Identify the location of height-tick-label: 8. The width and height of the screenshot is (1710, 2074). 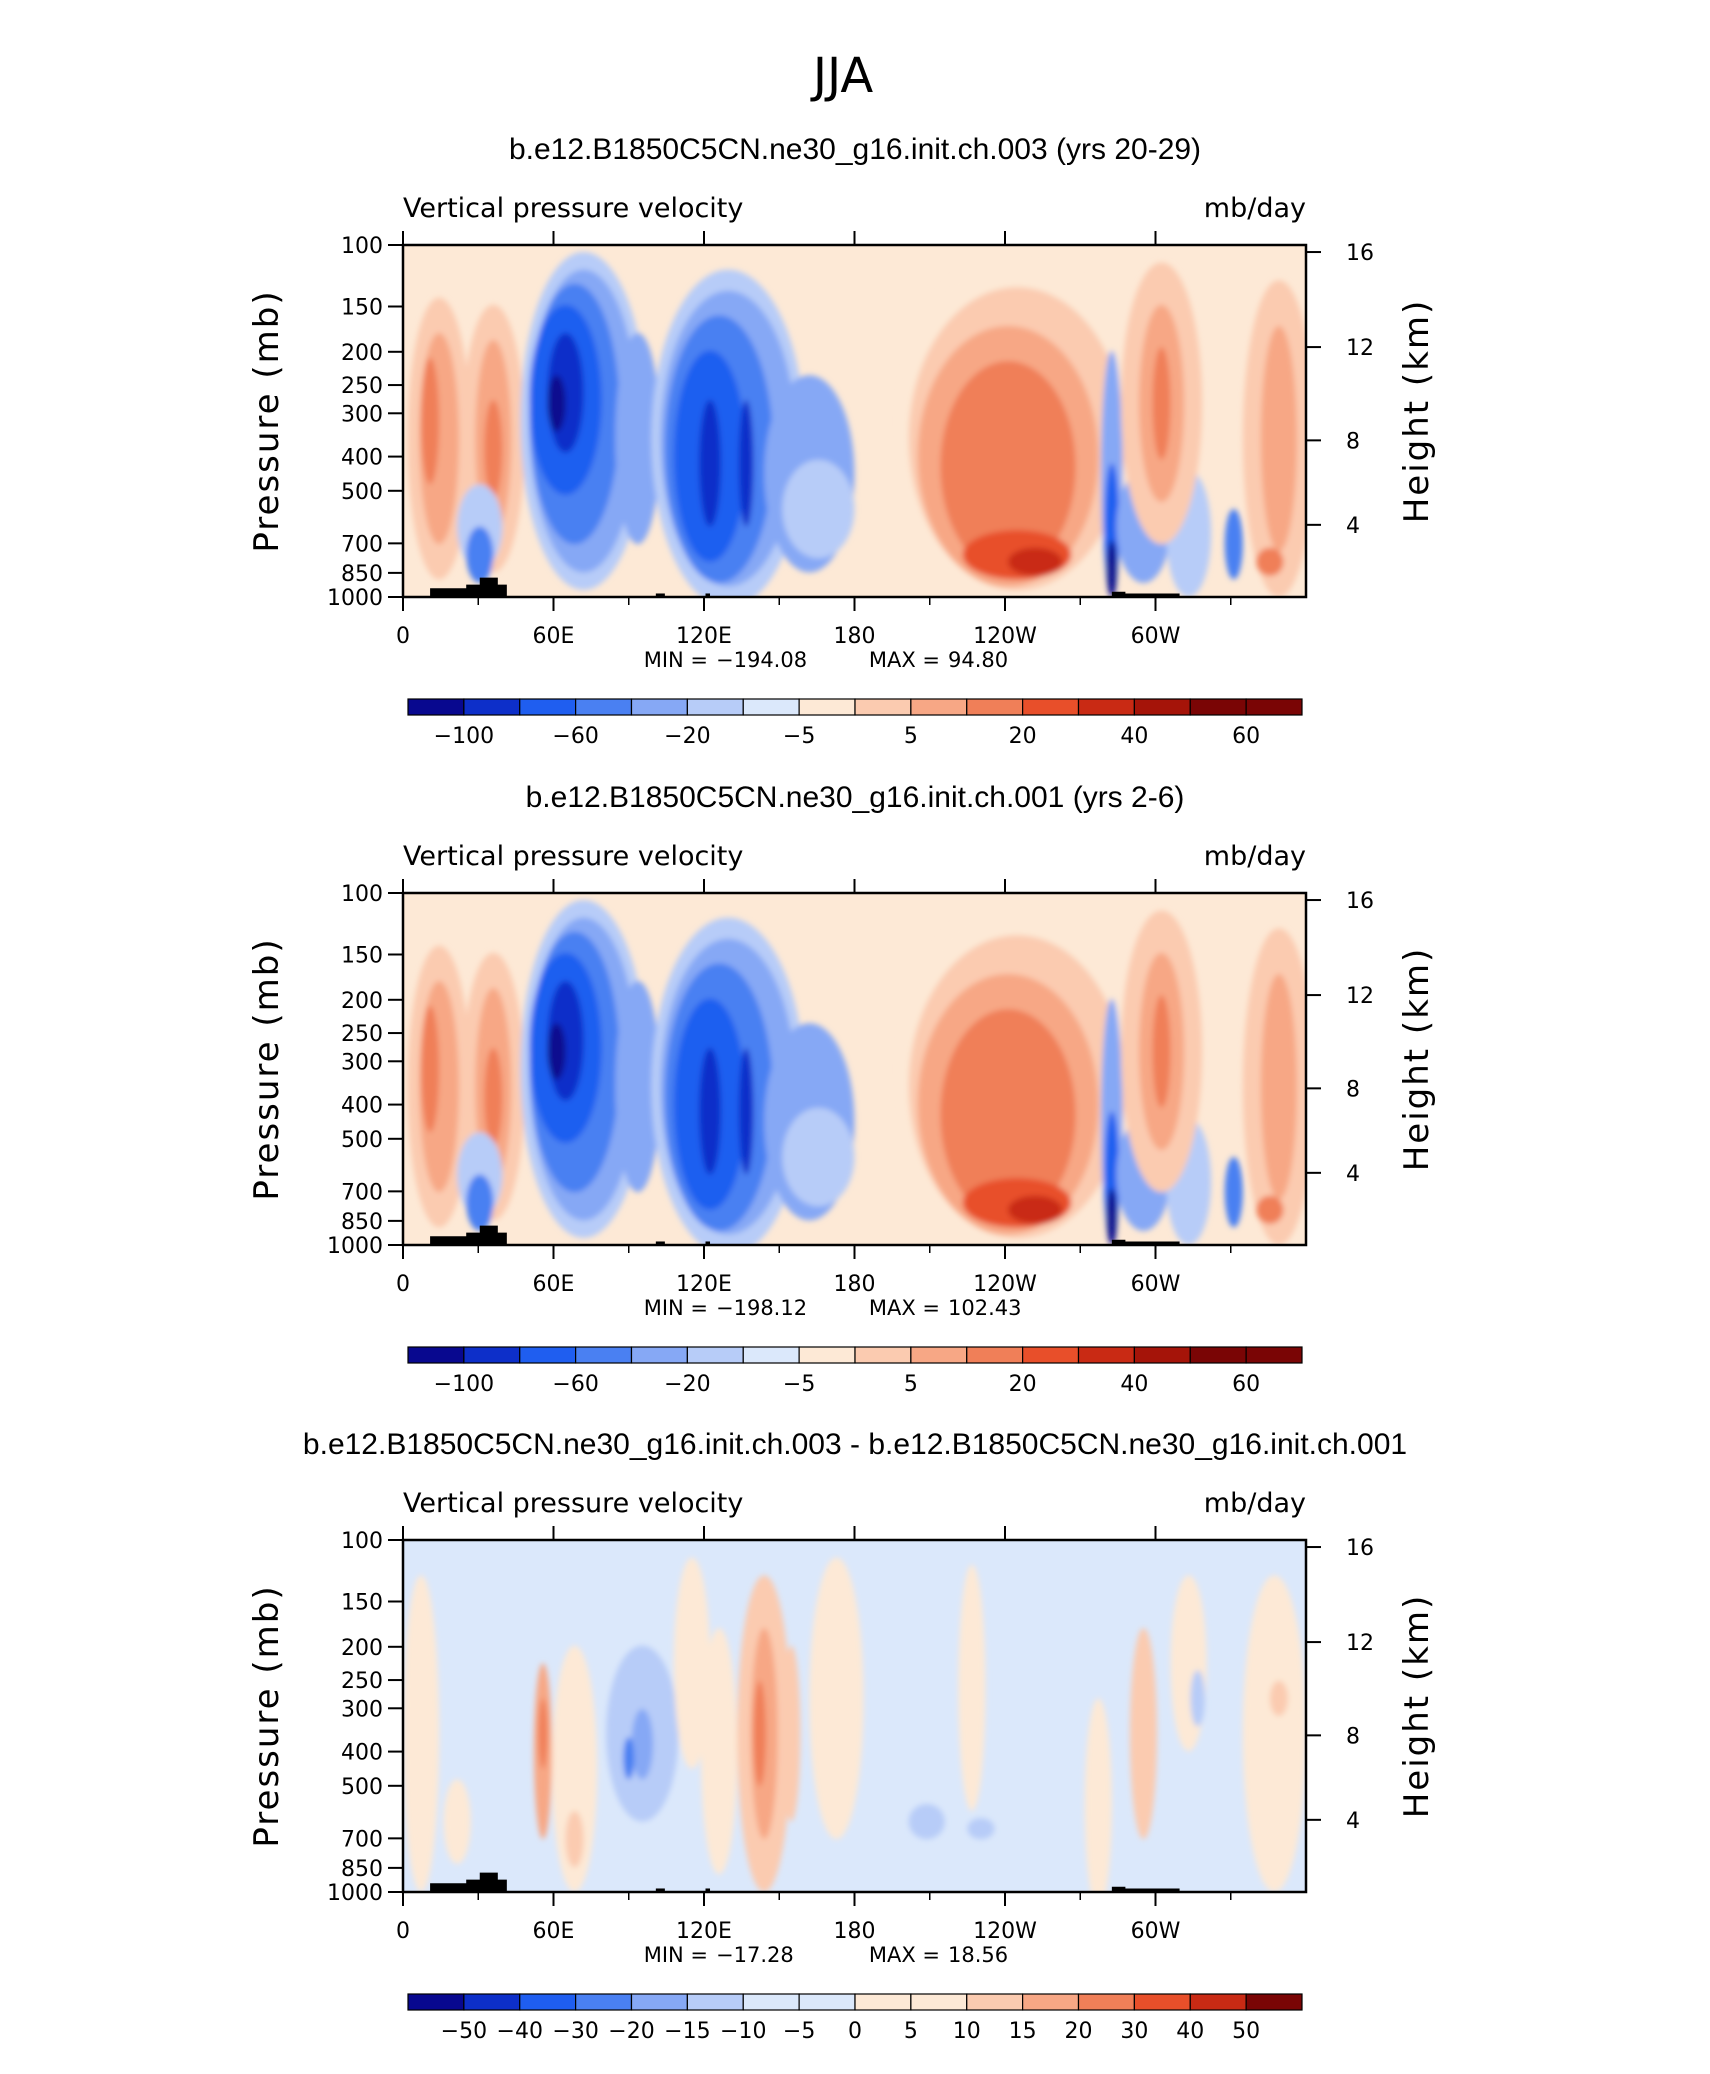
(1353, 1089).